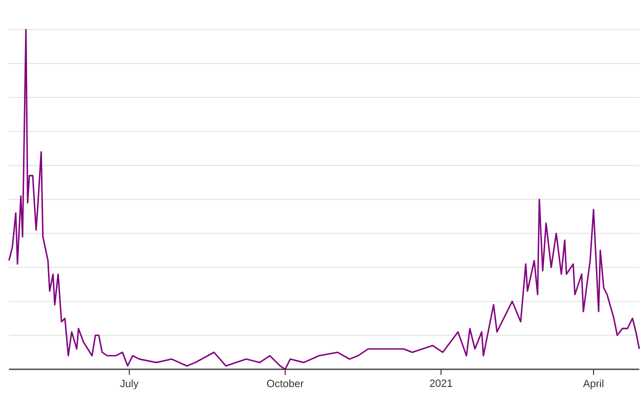  Describe the element at coordinates (593, 385) in the screenshot. I see `x-tick-label: April` at that location.